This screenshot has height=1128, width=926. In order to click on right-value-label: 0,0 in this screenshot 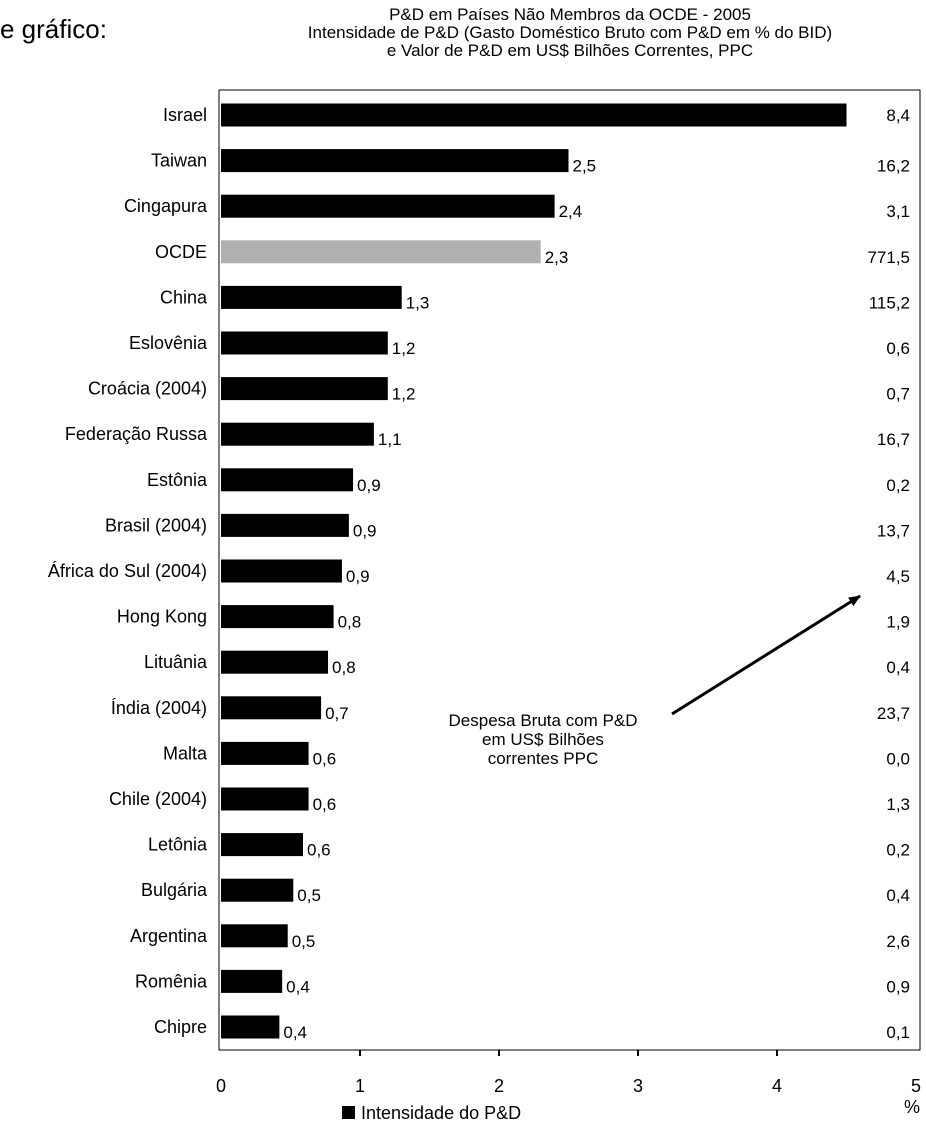, I will do `click(898, 758)`.